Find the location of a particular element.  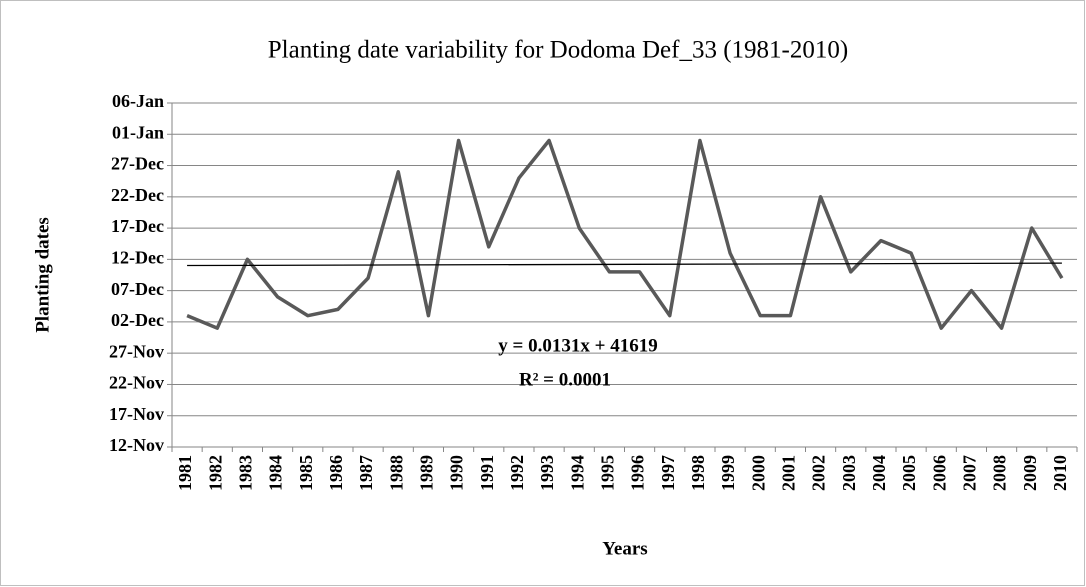

x-tick-label: 1984 is located at coordinates (276, 473).